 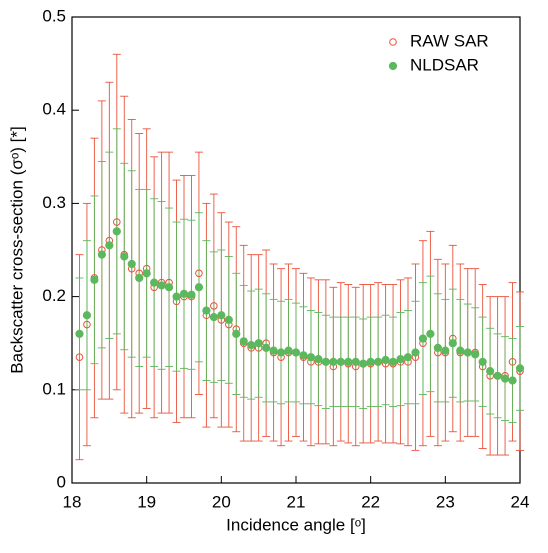 What do you see at coordinates (72, 501) in the screenshot?
I see `x-tick-label: 18` at bounding box center [72, 501].